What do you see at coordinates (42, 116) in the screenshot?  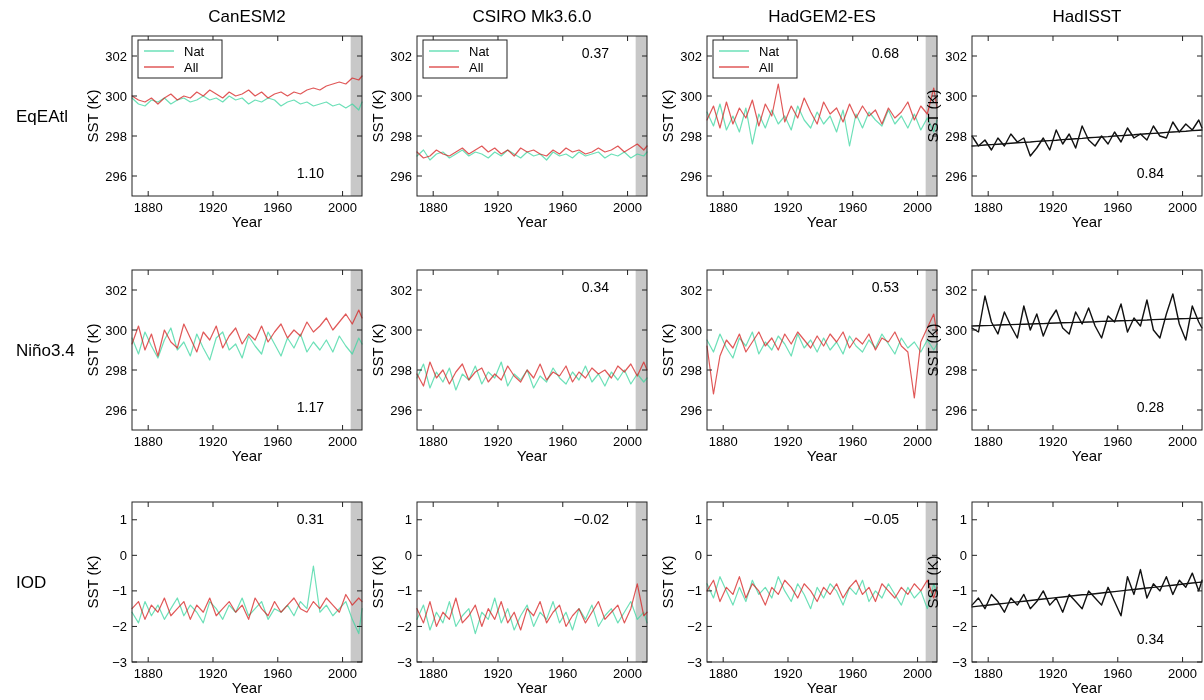 I see `text: EqEAtl` at bounding box center [42, 116].